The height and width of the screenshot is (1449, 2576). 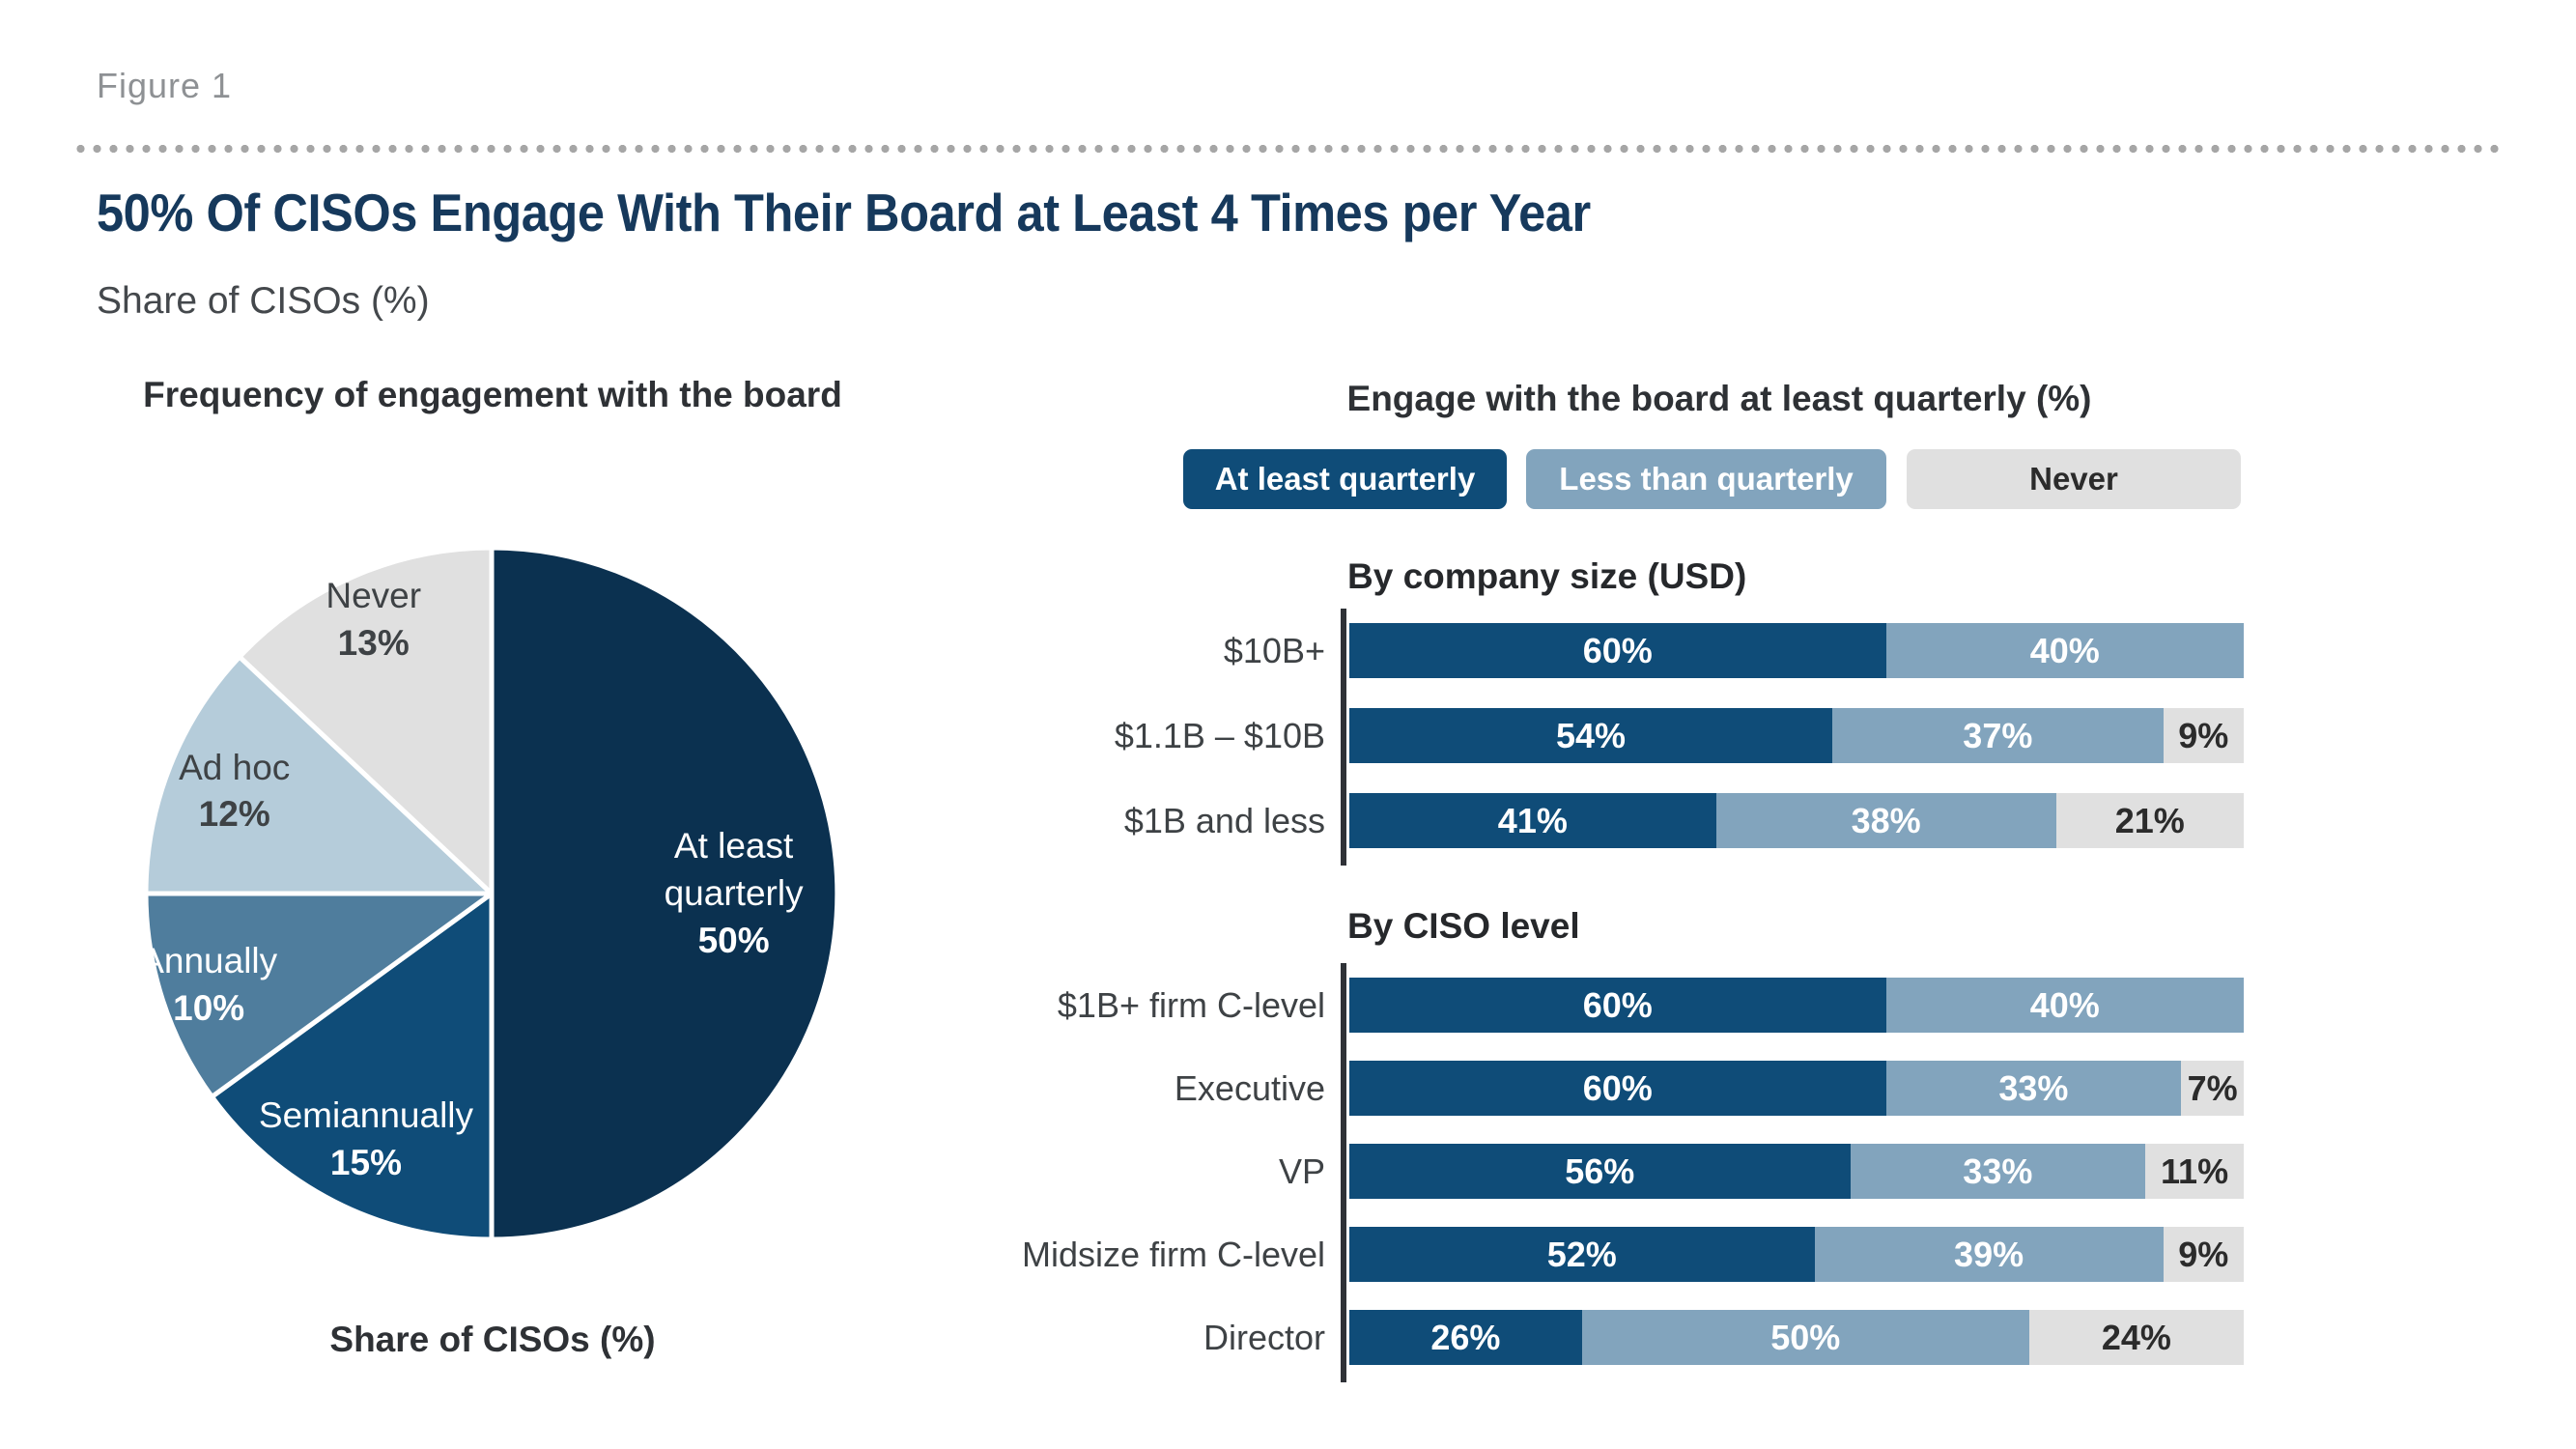 I want to click on pie-label-never: Never 13%, so click(x=374, y=620).